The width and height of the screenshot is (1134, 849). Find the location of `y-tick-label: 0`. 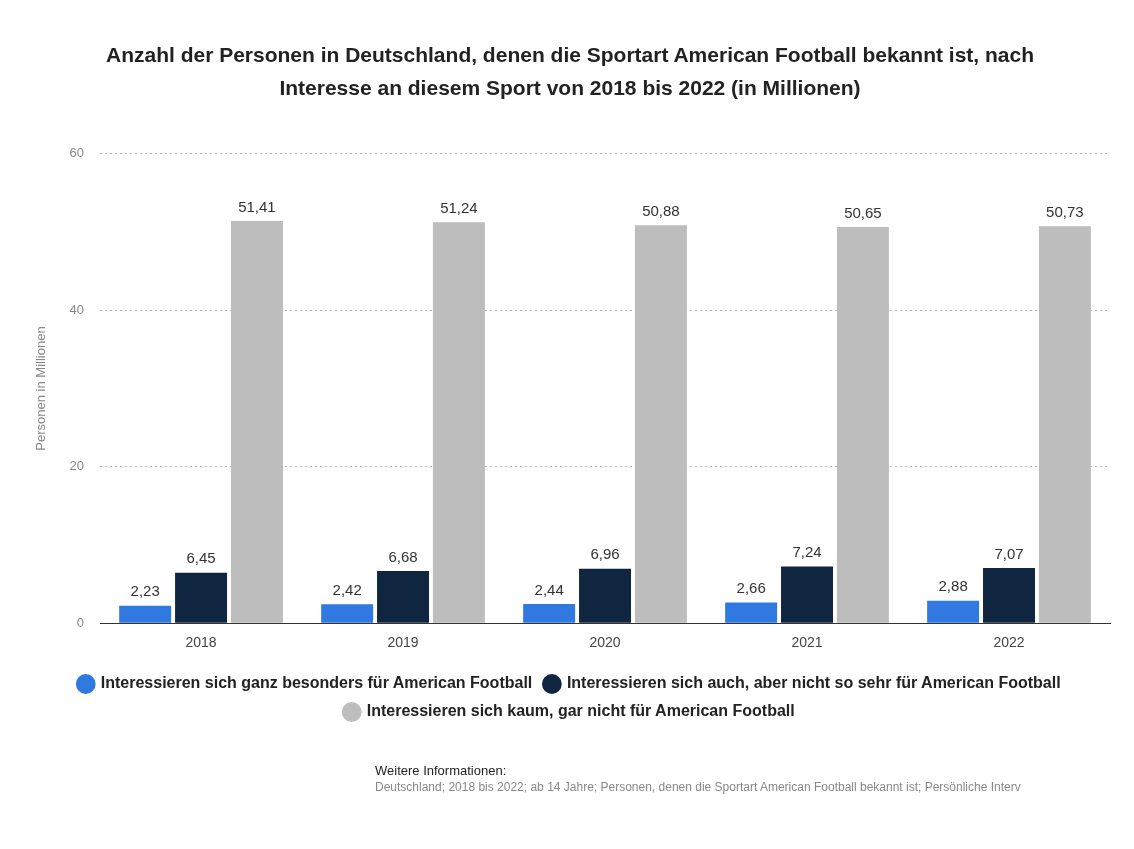

y-tick-label: 0 is located at coordinates (80, 622).